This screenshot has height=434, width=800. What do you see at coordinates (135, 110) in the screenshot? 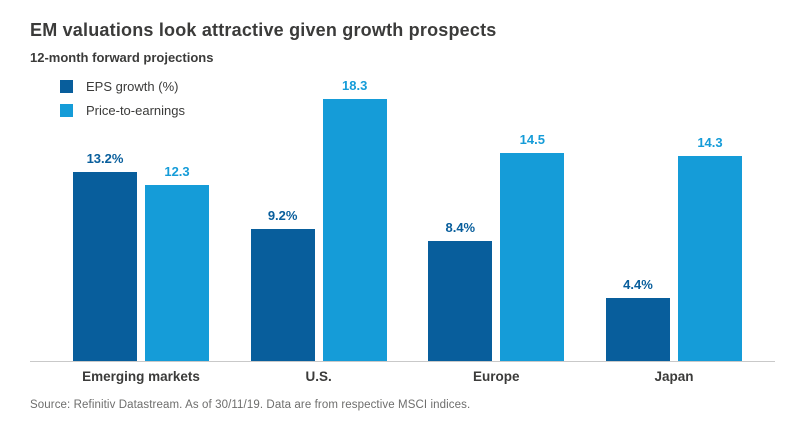
I see `legend-label: Price-to-earnings` at bounding box center [135, 110].